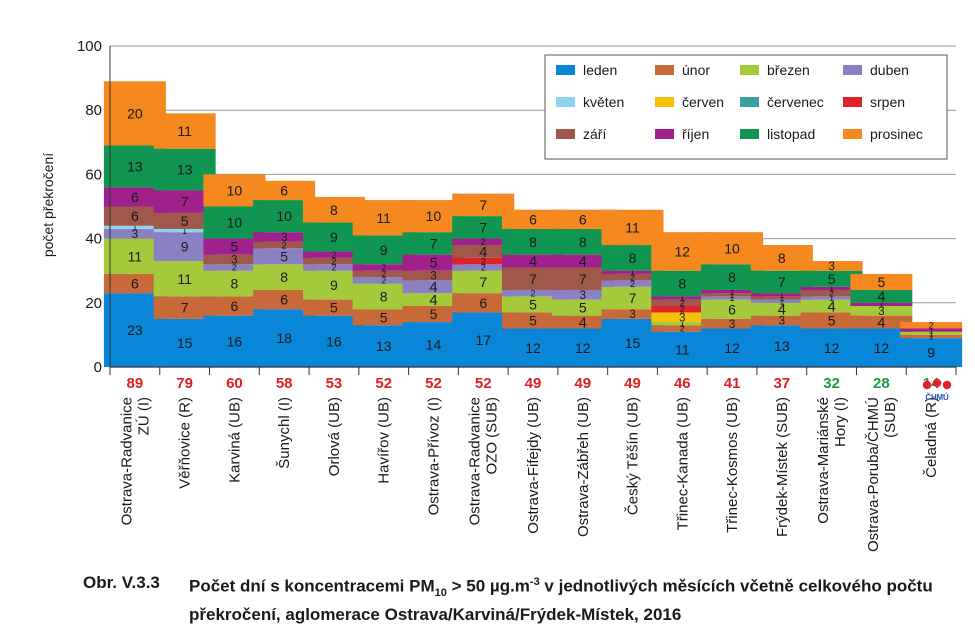  Describe the element at coordinates (484, 461) in the screenshot. I see `category-label: Ostrava-RadvaniceOZO (SUB)` at that location.